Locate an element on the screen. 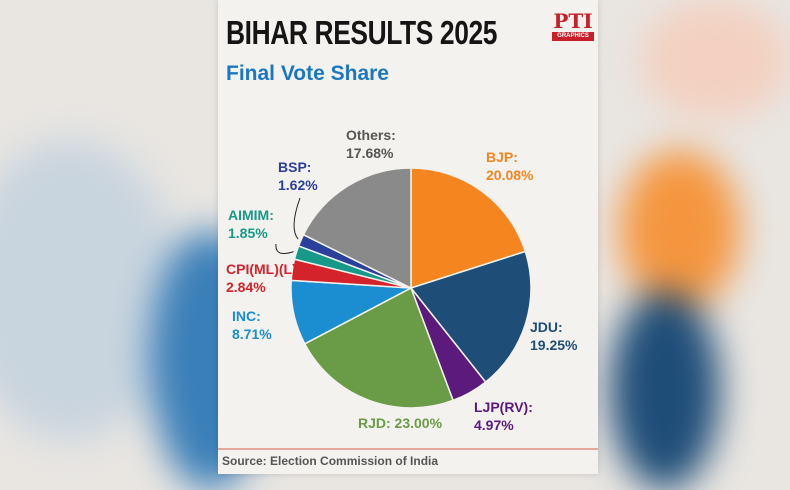 Image resolution: width=790 pixels, height=490 pixels. slice-label-name: LJP(RV): is located at coordinates (503, 407).